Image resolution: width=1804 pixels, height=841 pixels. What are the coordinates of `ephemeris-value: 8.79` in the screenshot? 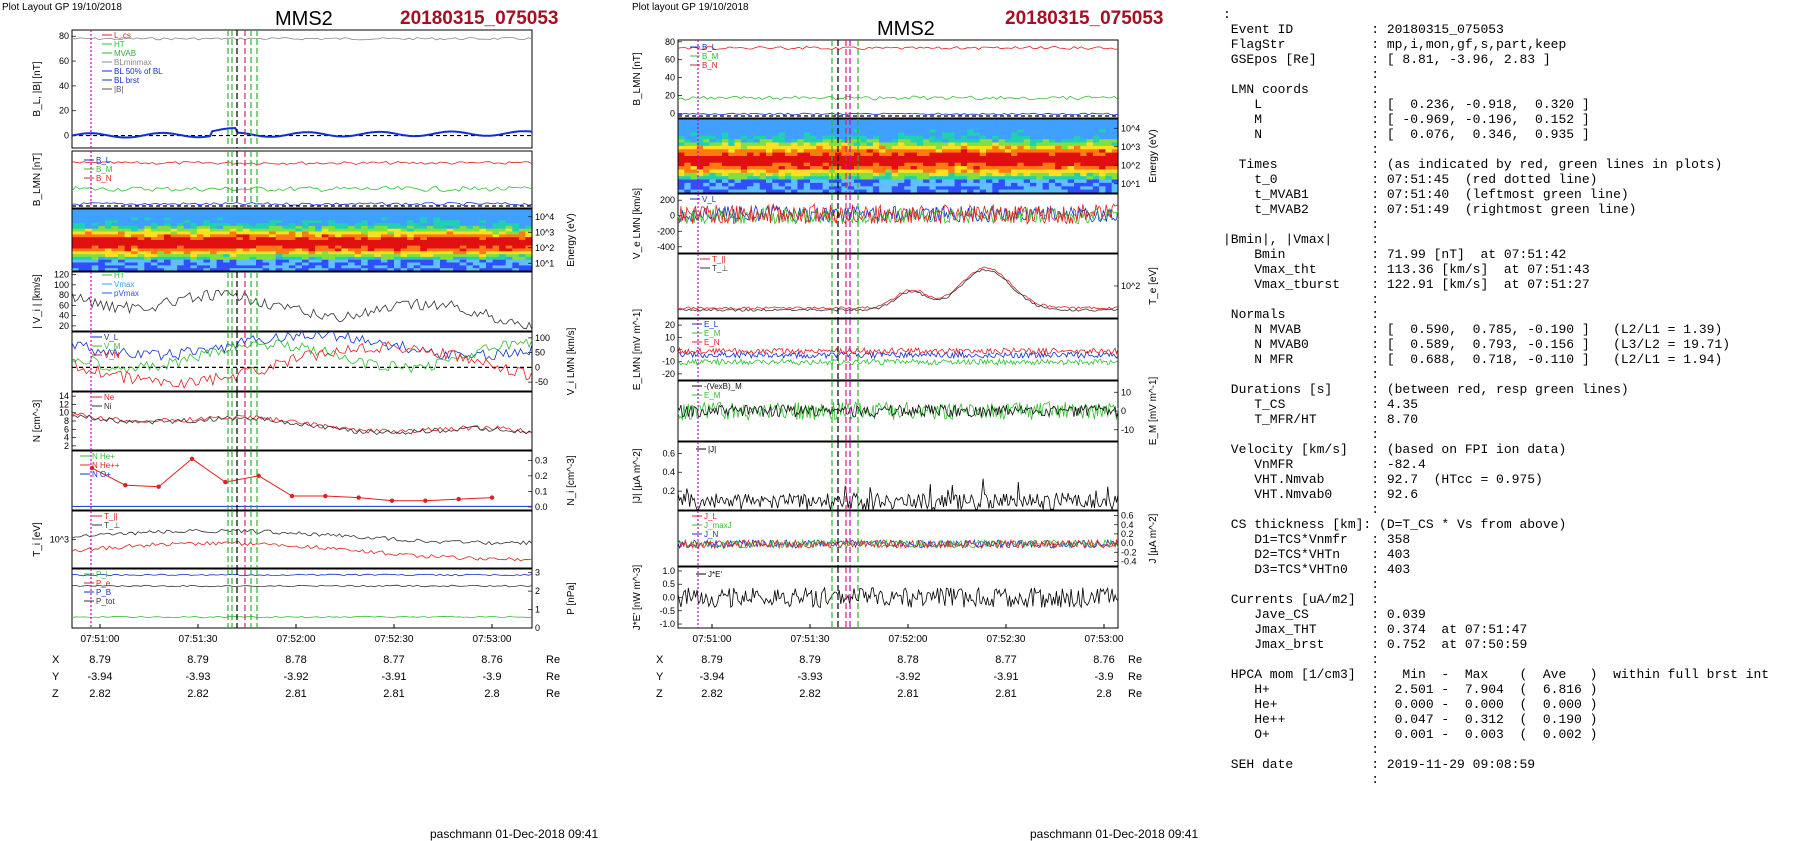 It's located at (711, 660).